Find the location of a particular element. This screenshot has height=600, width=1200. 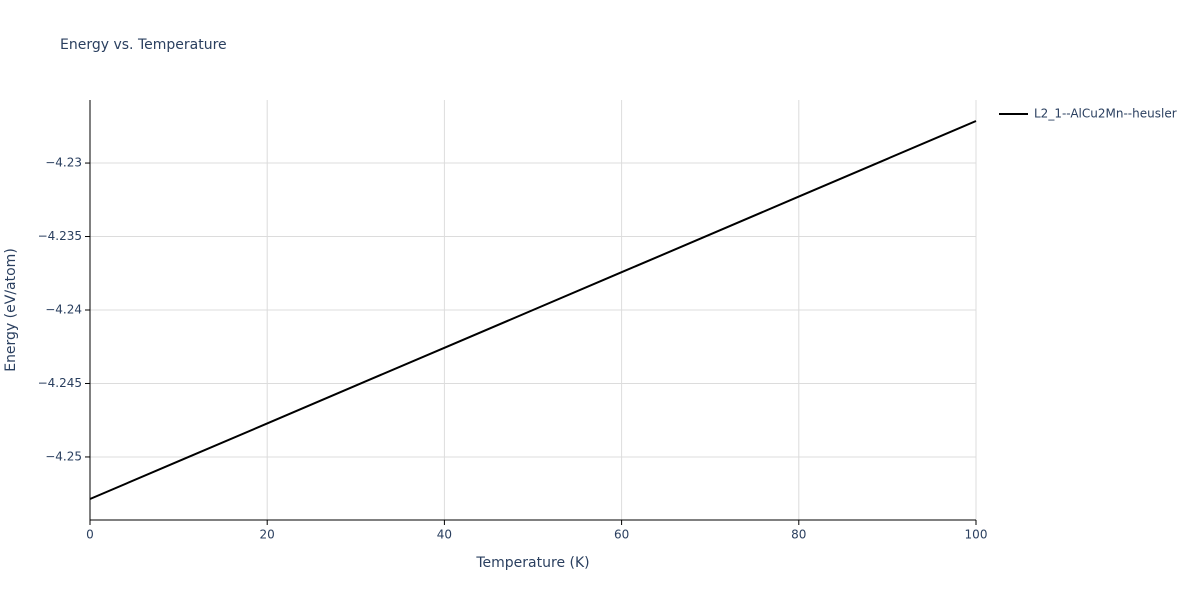

y-tick-label: −4.24 is located at coordinates (63, 310).